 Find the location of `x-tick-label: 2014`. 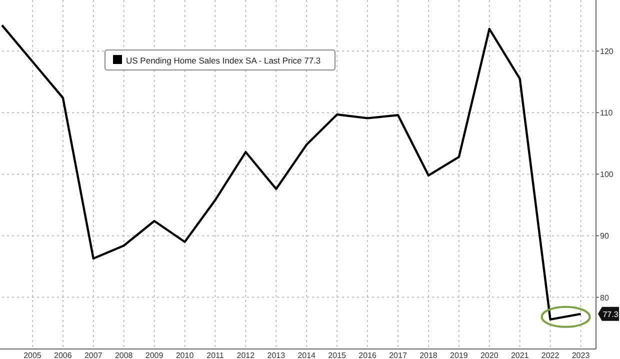

x-tick-label: 2014 is located at coordinates (307, 355).